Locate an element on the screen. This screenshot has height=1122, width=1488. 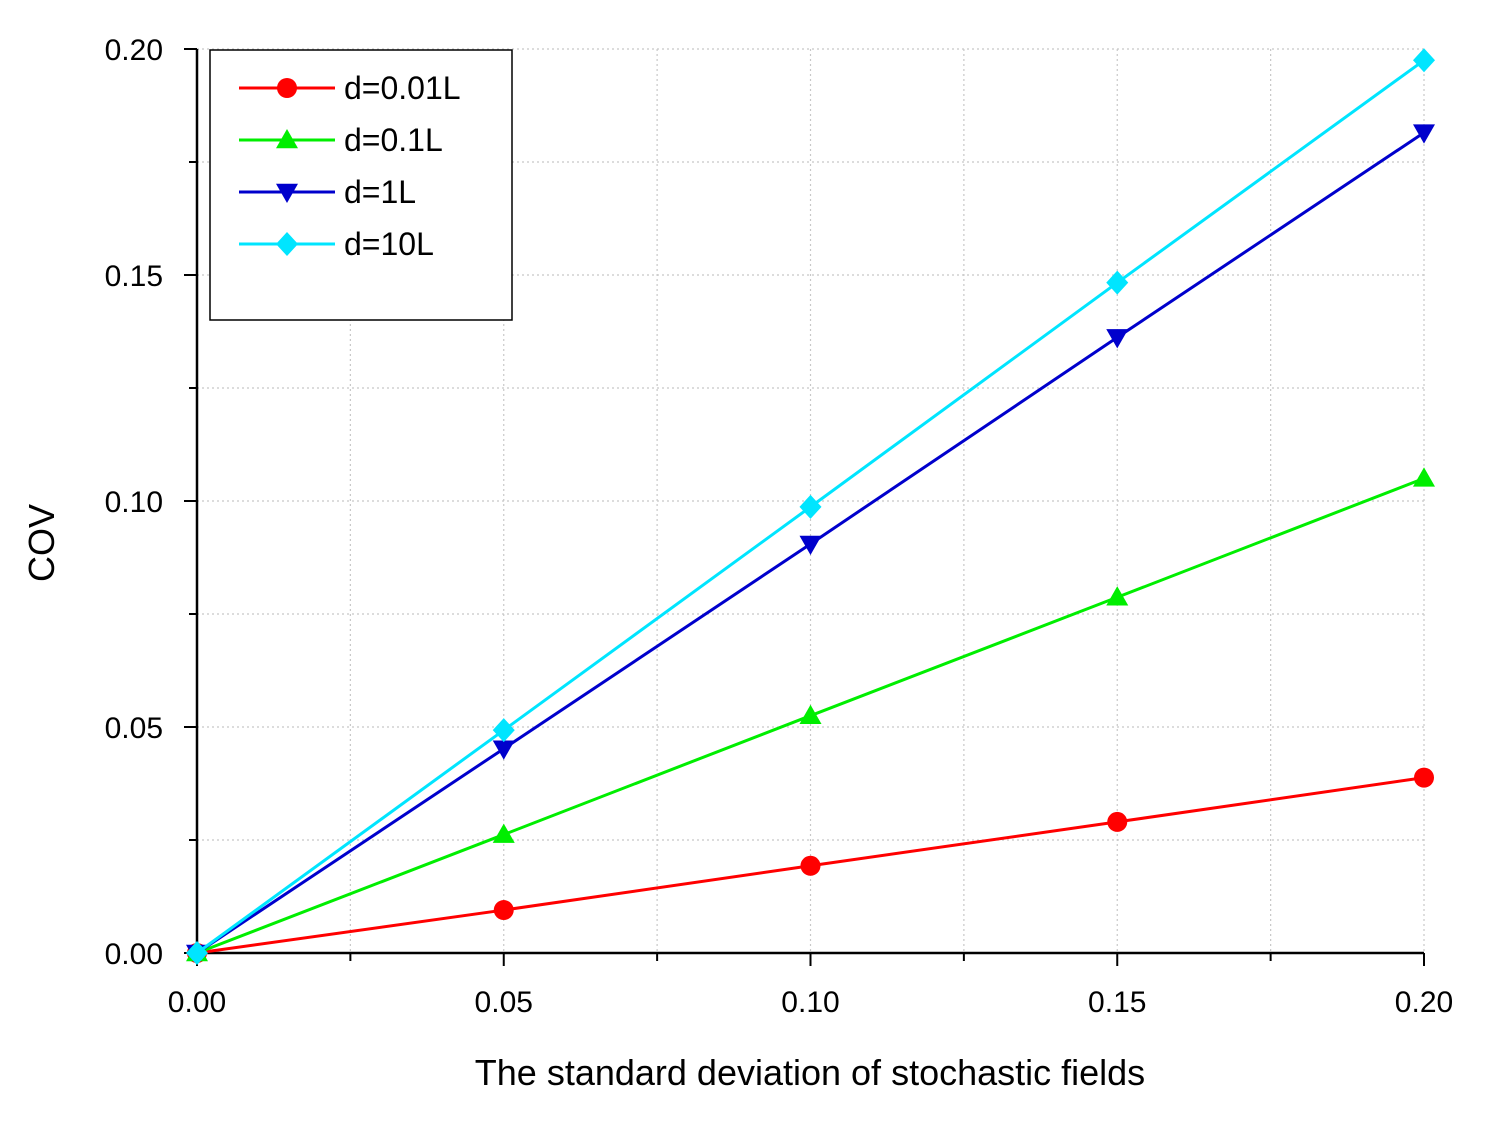
x-tick-label: 0.05 is located at coordinates (504, 1002).